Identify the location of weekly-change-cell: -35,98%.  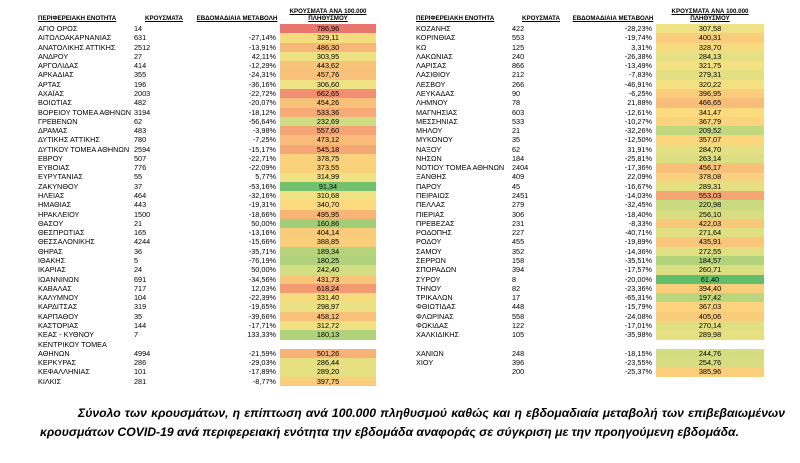
(638, 335).